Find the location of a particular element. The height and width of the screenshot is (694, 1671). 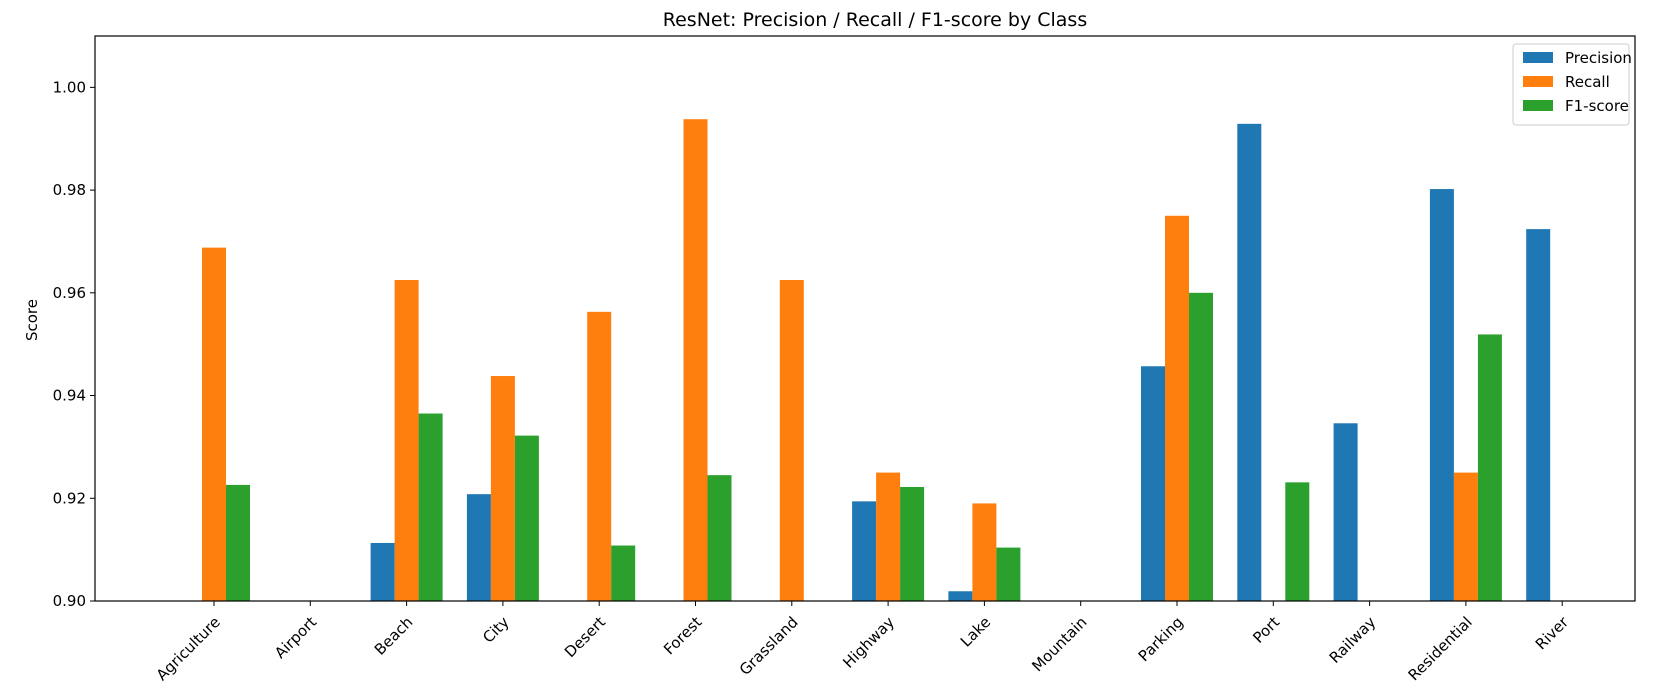

x-tick-label: Railway is located at coordinates (1353, 640).